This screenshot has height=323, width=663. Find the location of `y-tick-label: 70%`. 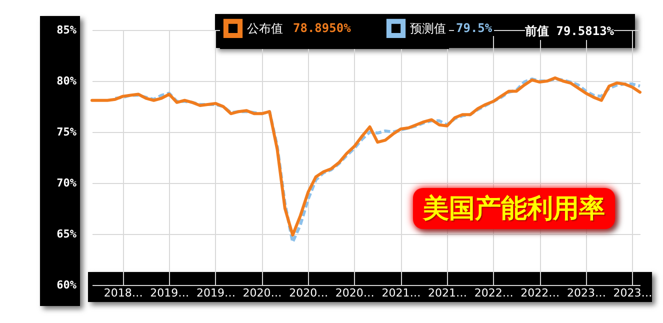

y-tick-label: 70% is located at coordinates (66, 183).